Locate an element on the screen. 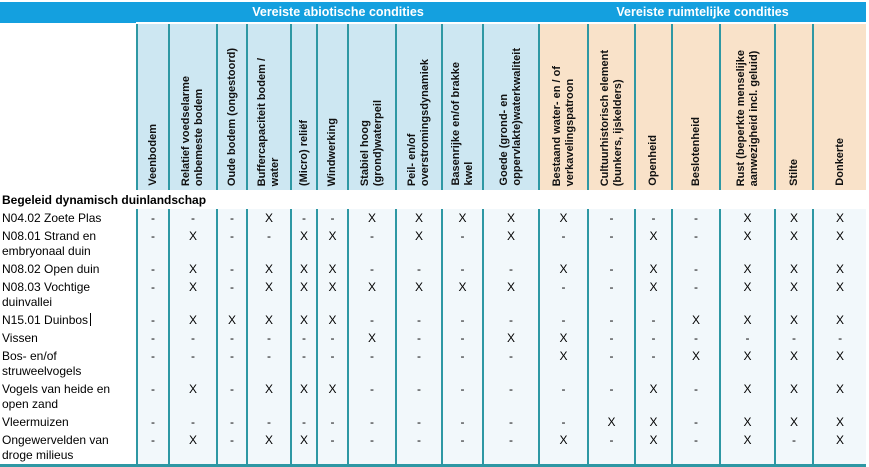 The image size is (869, 467). row-label: Vissen is located at coordinates (68, 338).